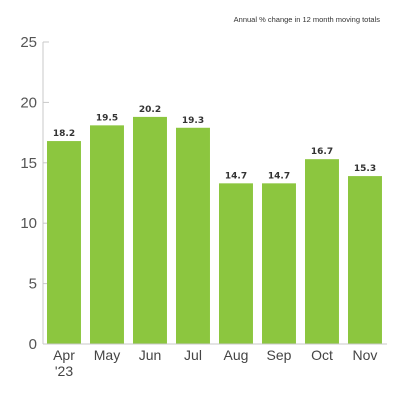 This screenshot has height=400, width=400. Describe the element at coordinates (33, 284) in the screenshot. I see `y-tick-label: 5` at that location.